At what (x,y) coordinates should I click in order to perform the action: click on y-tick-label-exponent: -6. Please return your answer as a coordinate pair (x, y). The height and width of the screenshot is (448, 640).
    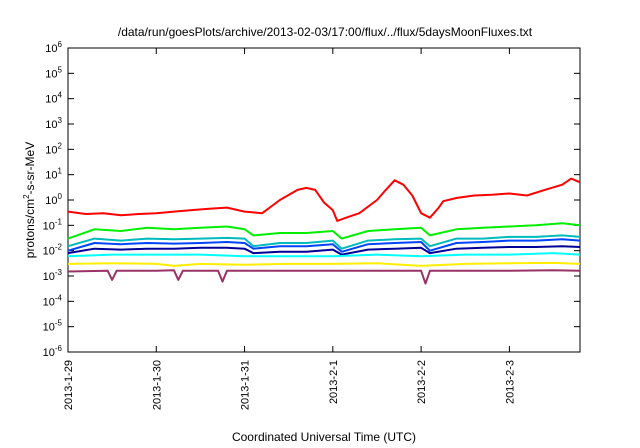
    Looking at the image, I should click on (59, 348).